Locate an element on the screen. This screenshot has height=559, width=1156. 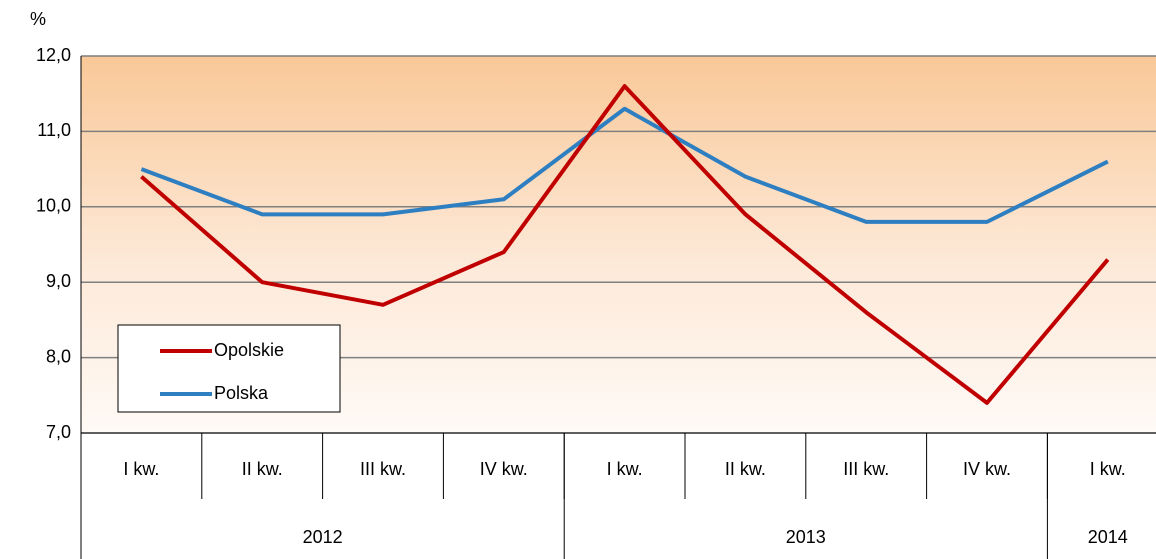
y-tick-label: 11,0 is located at coordinates (54, 130).